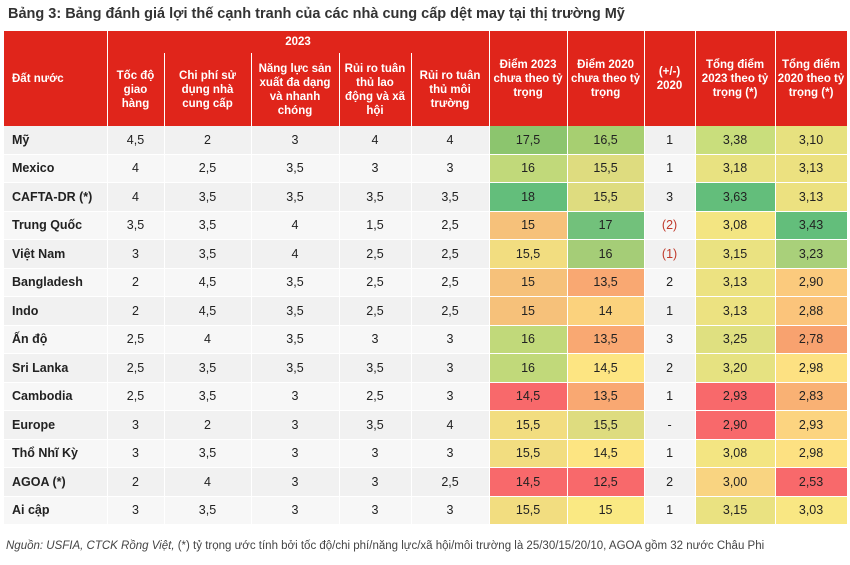 The image size is (850, 565). What do you see at coordinates (735, 225) in the screenshot?
I see `total-2023-cell: 3,08` at bounding box center [735, 225].